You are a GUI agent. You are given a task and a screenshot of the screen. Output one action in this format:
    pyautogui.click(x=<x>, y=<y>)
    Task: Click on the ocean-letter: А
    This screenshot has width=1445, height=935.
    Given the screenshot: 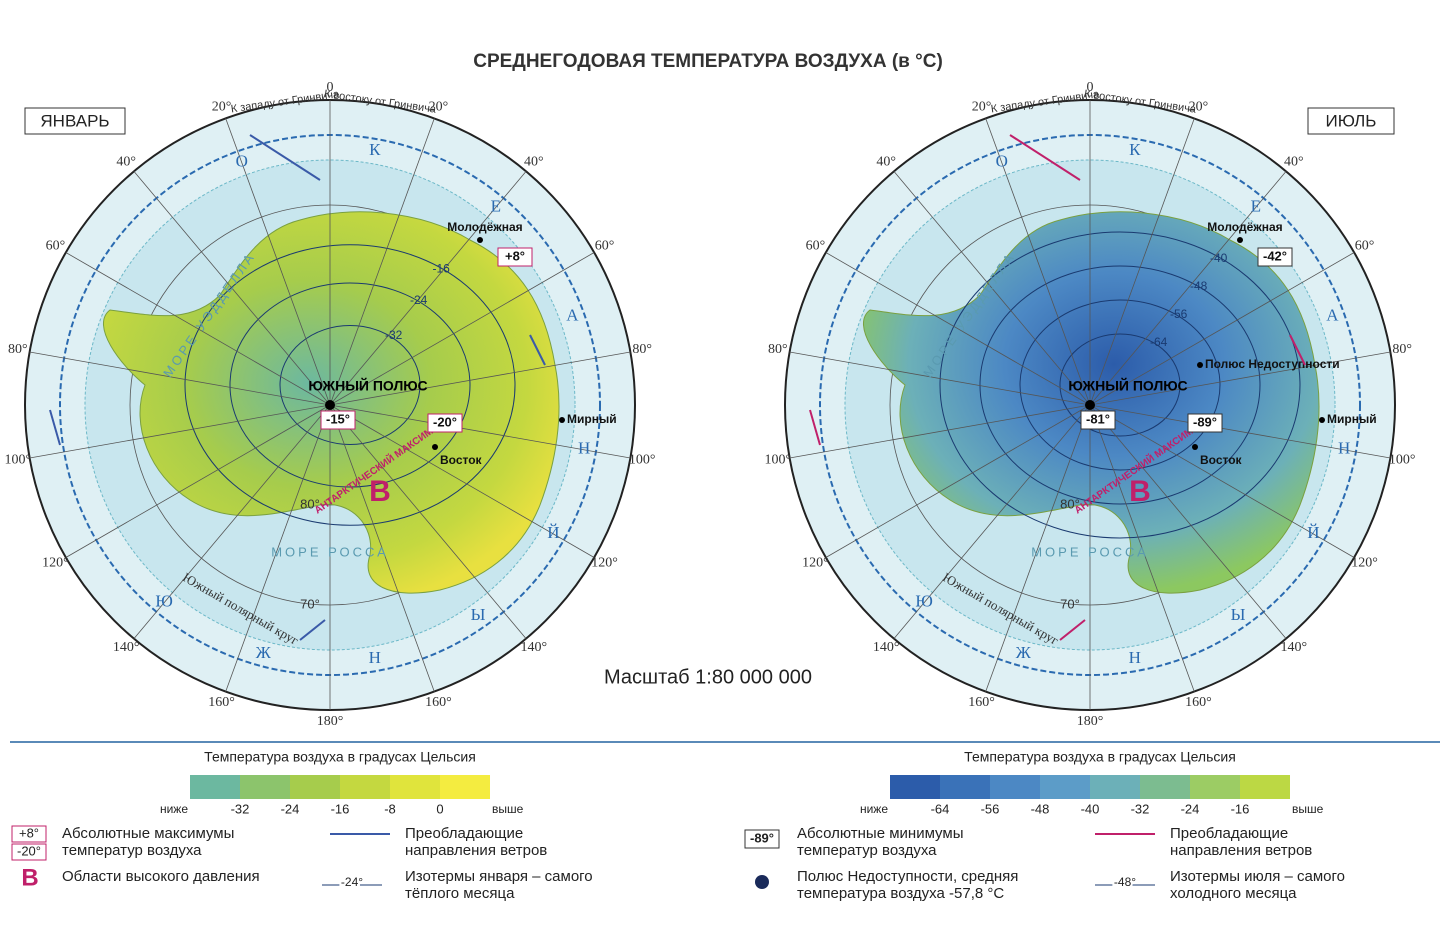 What is the action you would take?
    pyautogui.click(x=572, y=315)
    